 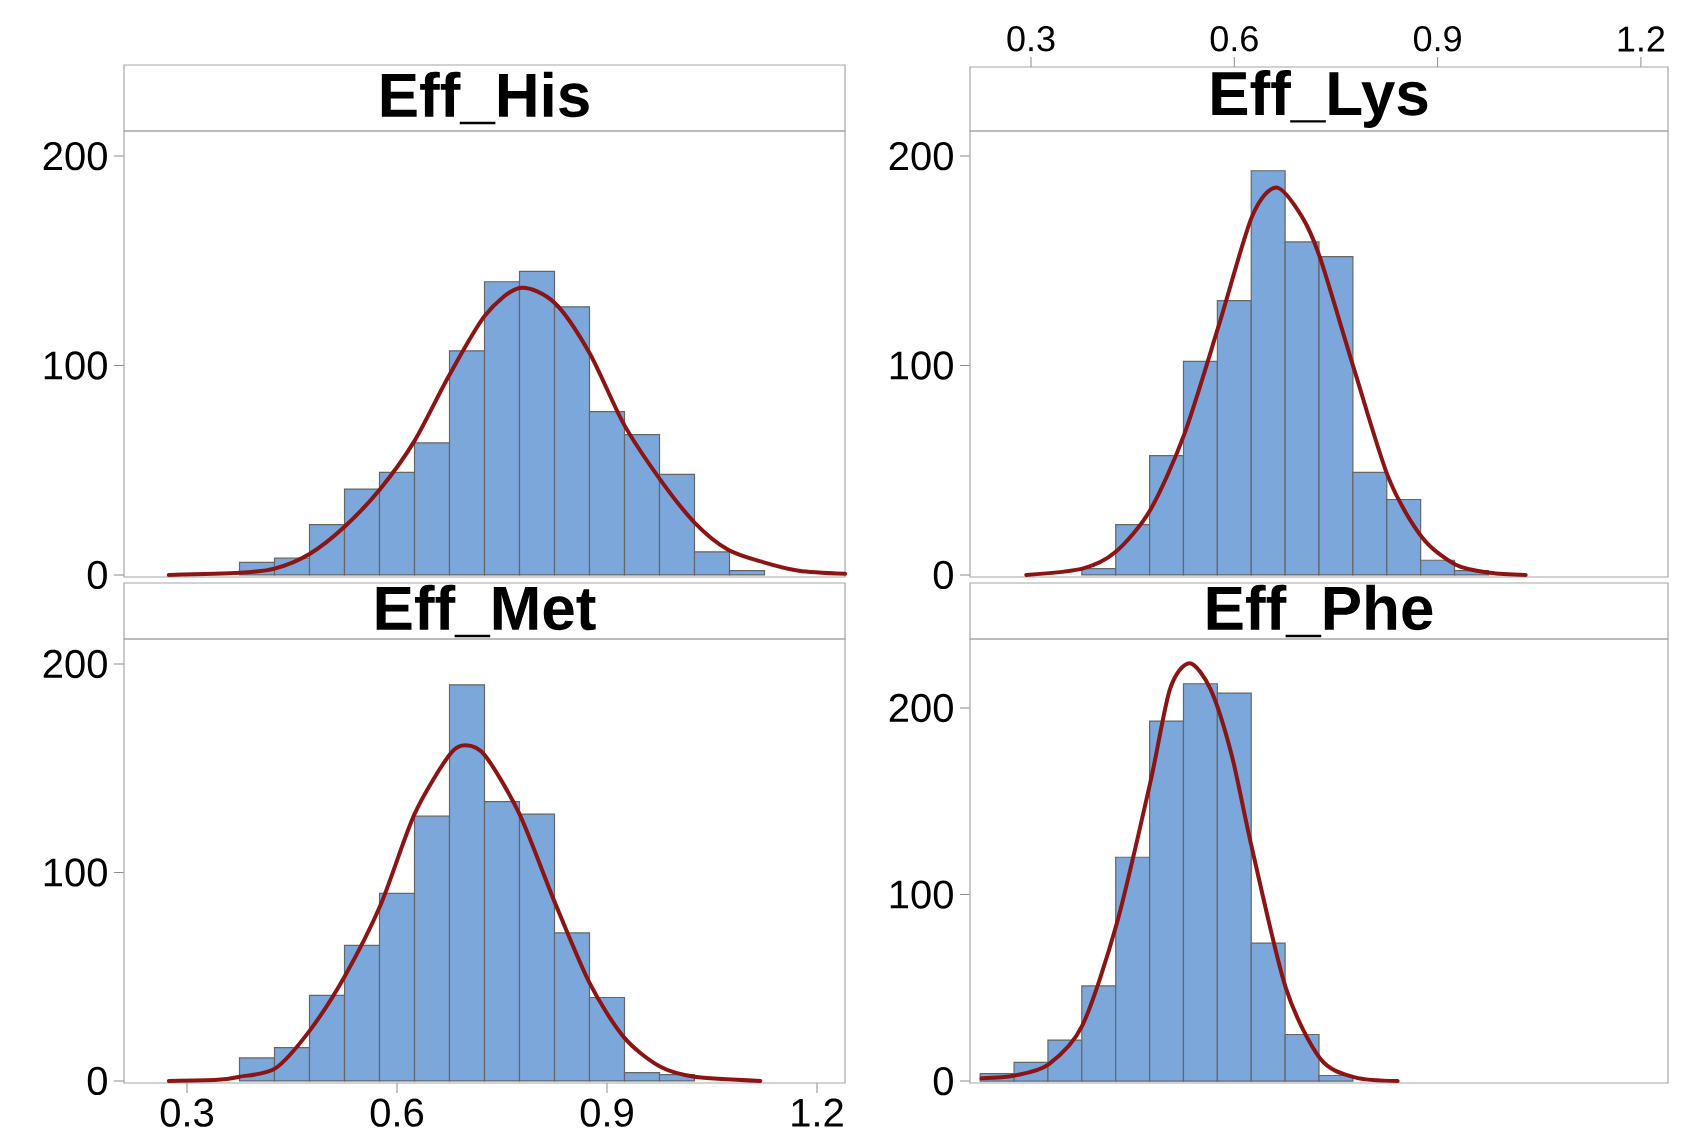 What do you see at coordinates (397, 1112) in the screenshot?
I see `x-tick-label: 0.6` at bounding box center [397, 1112].